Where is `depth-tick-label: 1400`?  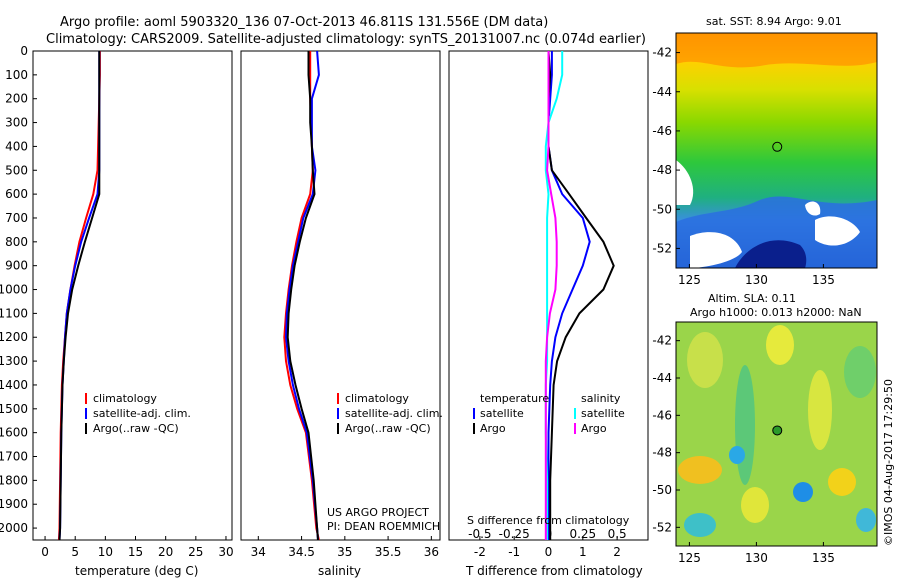
depth-tick-label: 1400 is located at coordinates (14, 385).